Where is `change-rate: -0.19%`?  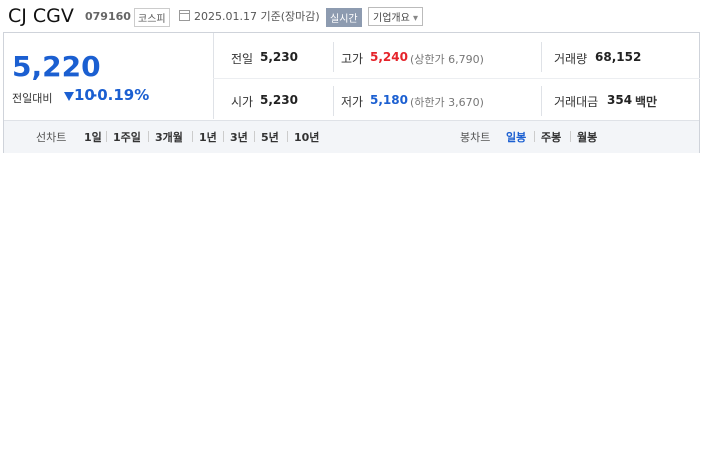 change-rate: -0.19% is located at coordinates (120, 95).